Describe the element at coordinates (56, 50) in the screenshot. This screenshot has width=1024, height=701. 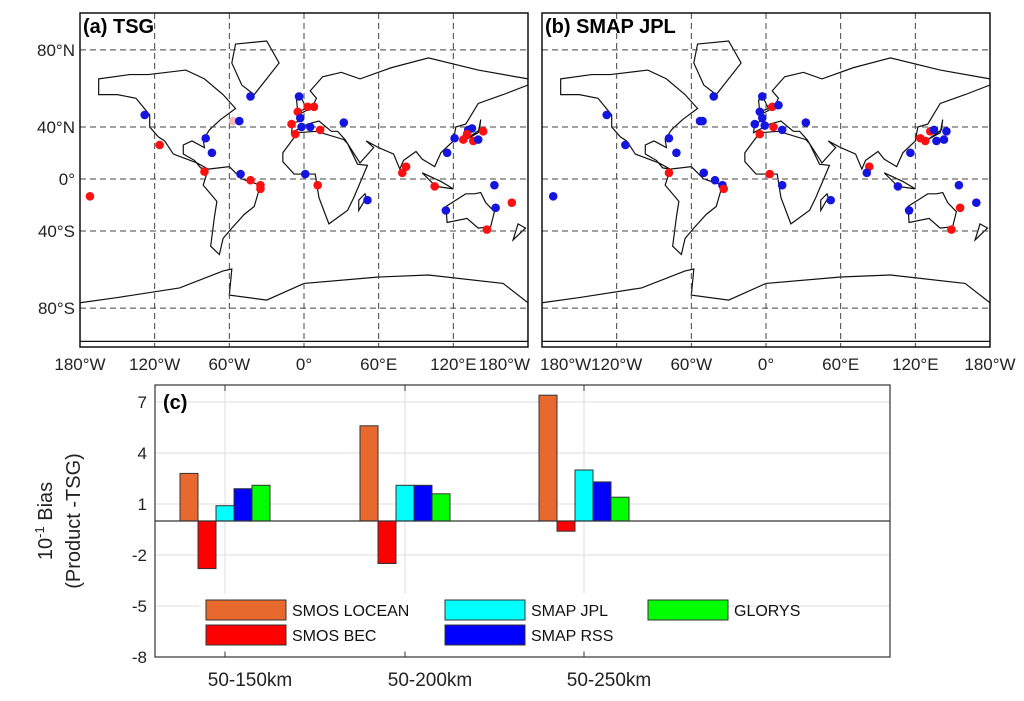
I see `lat-tick-label: 80°N` at that location.